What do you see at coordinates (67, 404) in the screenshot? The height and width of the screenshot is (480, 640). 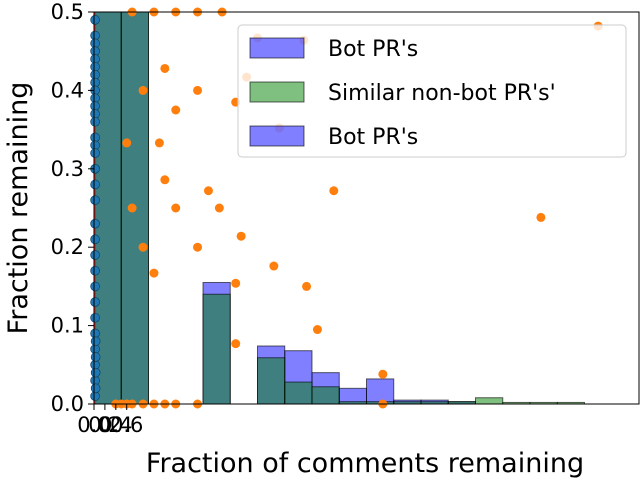 I see `y-tick-label: 0.0` at bounding box center [67, 404].